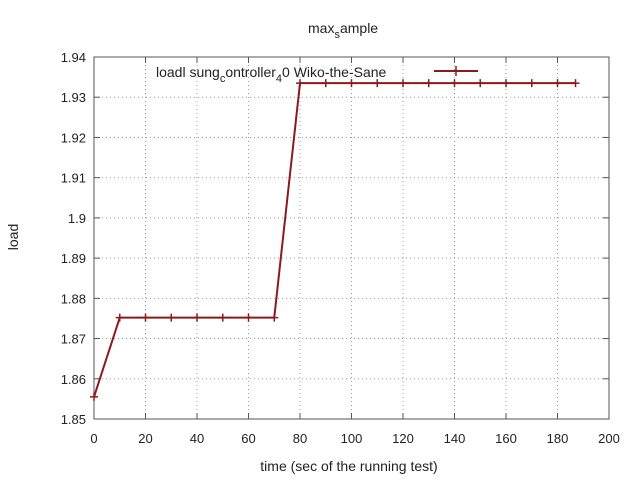  Describe the element at coordinates (321, 28) in the screenshot. I see `title-main: max` at that location.